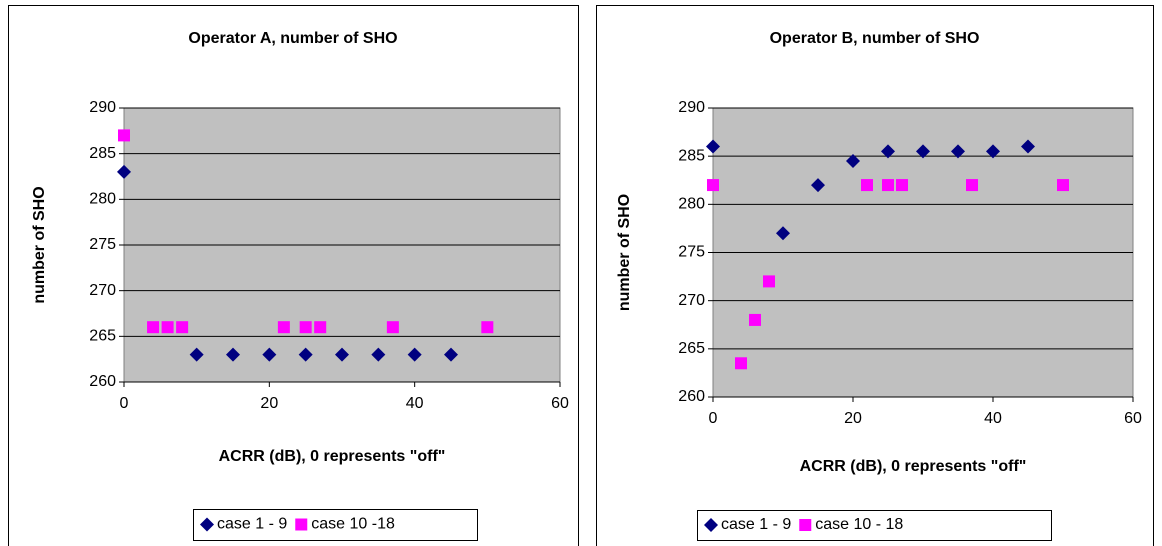 This screenshot has width=1162, height=546. What do you see at coordinates (859, 524) in the screenshot?
I see `legend-label: case 10 - 18` at bounding box center [859, 524].